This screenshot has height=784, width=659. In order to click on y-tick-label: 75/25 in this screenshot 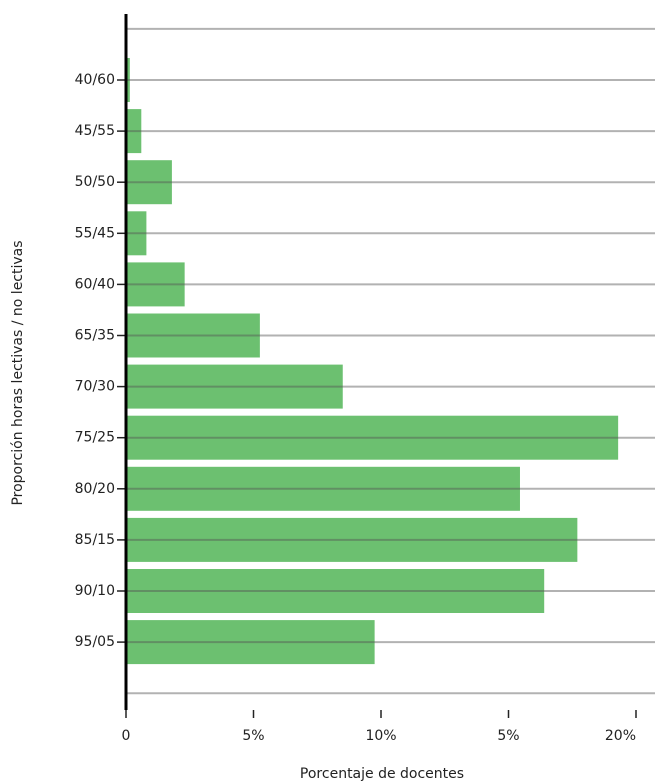, I will do `click(95, 438)`.